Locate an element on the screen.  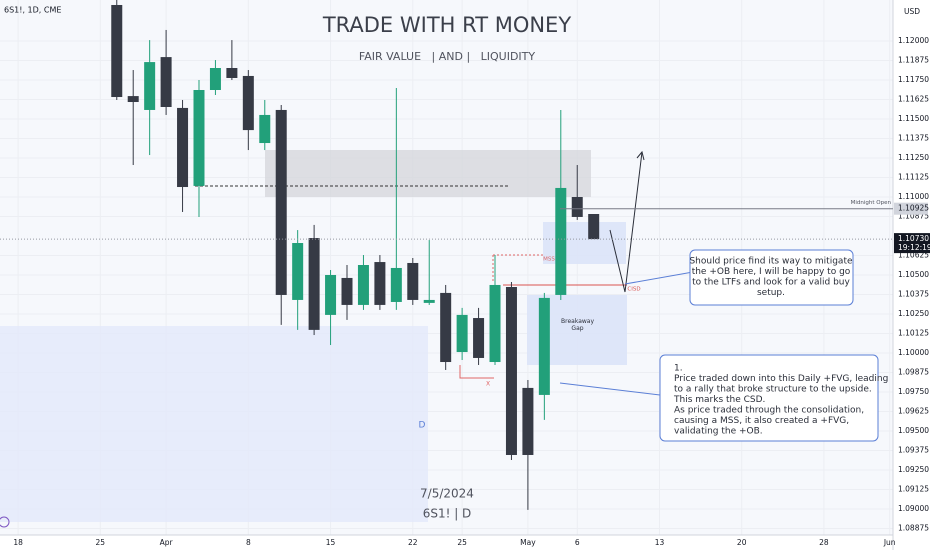
x-tick-label: 18 is located at coordinates (18, 542).